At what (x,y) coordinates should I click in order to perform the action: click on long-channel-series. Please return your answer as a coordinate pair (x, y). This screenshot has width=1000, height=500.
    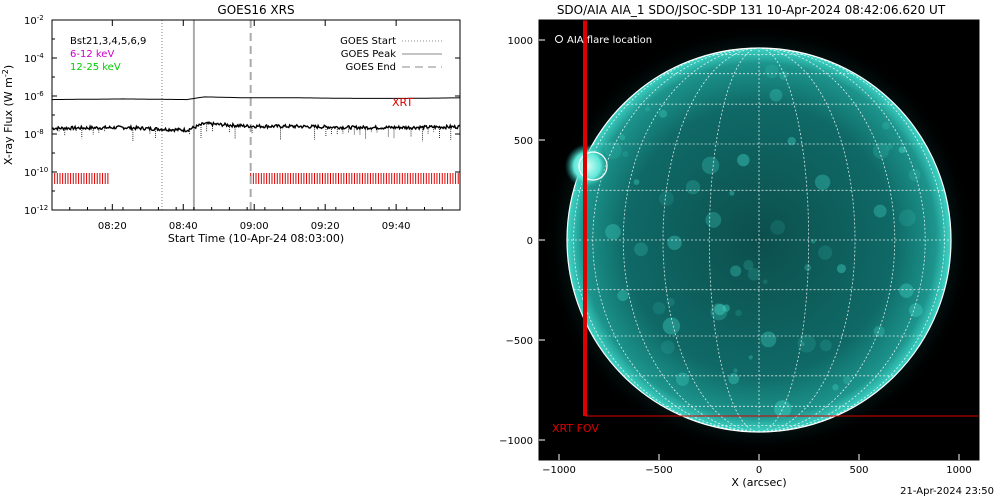
    Looking at the image, I should click on (256, 98).